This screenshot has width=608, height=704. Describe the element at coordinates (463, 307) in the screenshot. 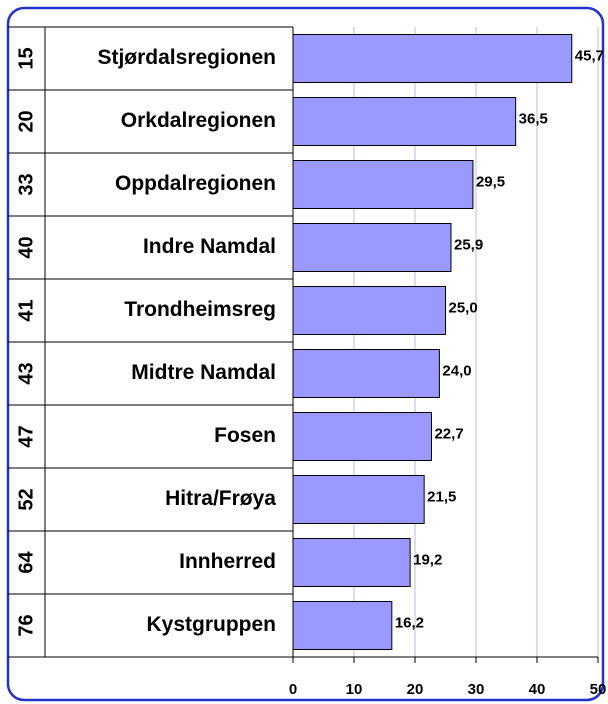

I see `value-label: 25,0` at that location.